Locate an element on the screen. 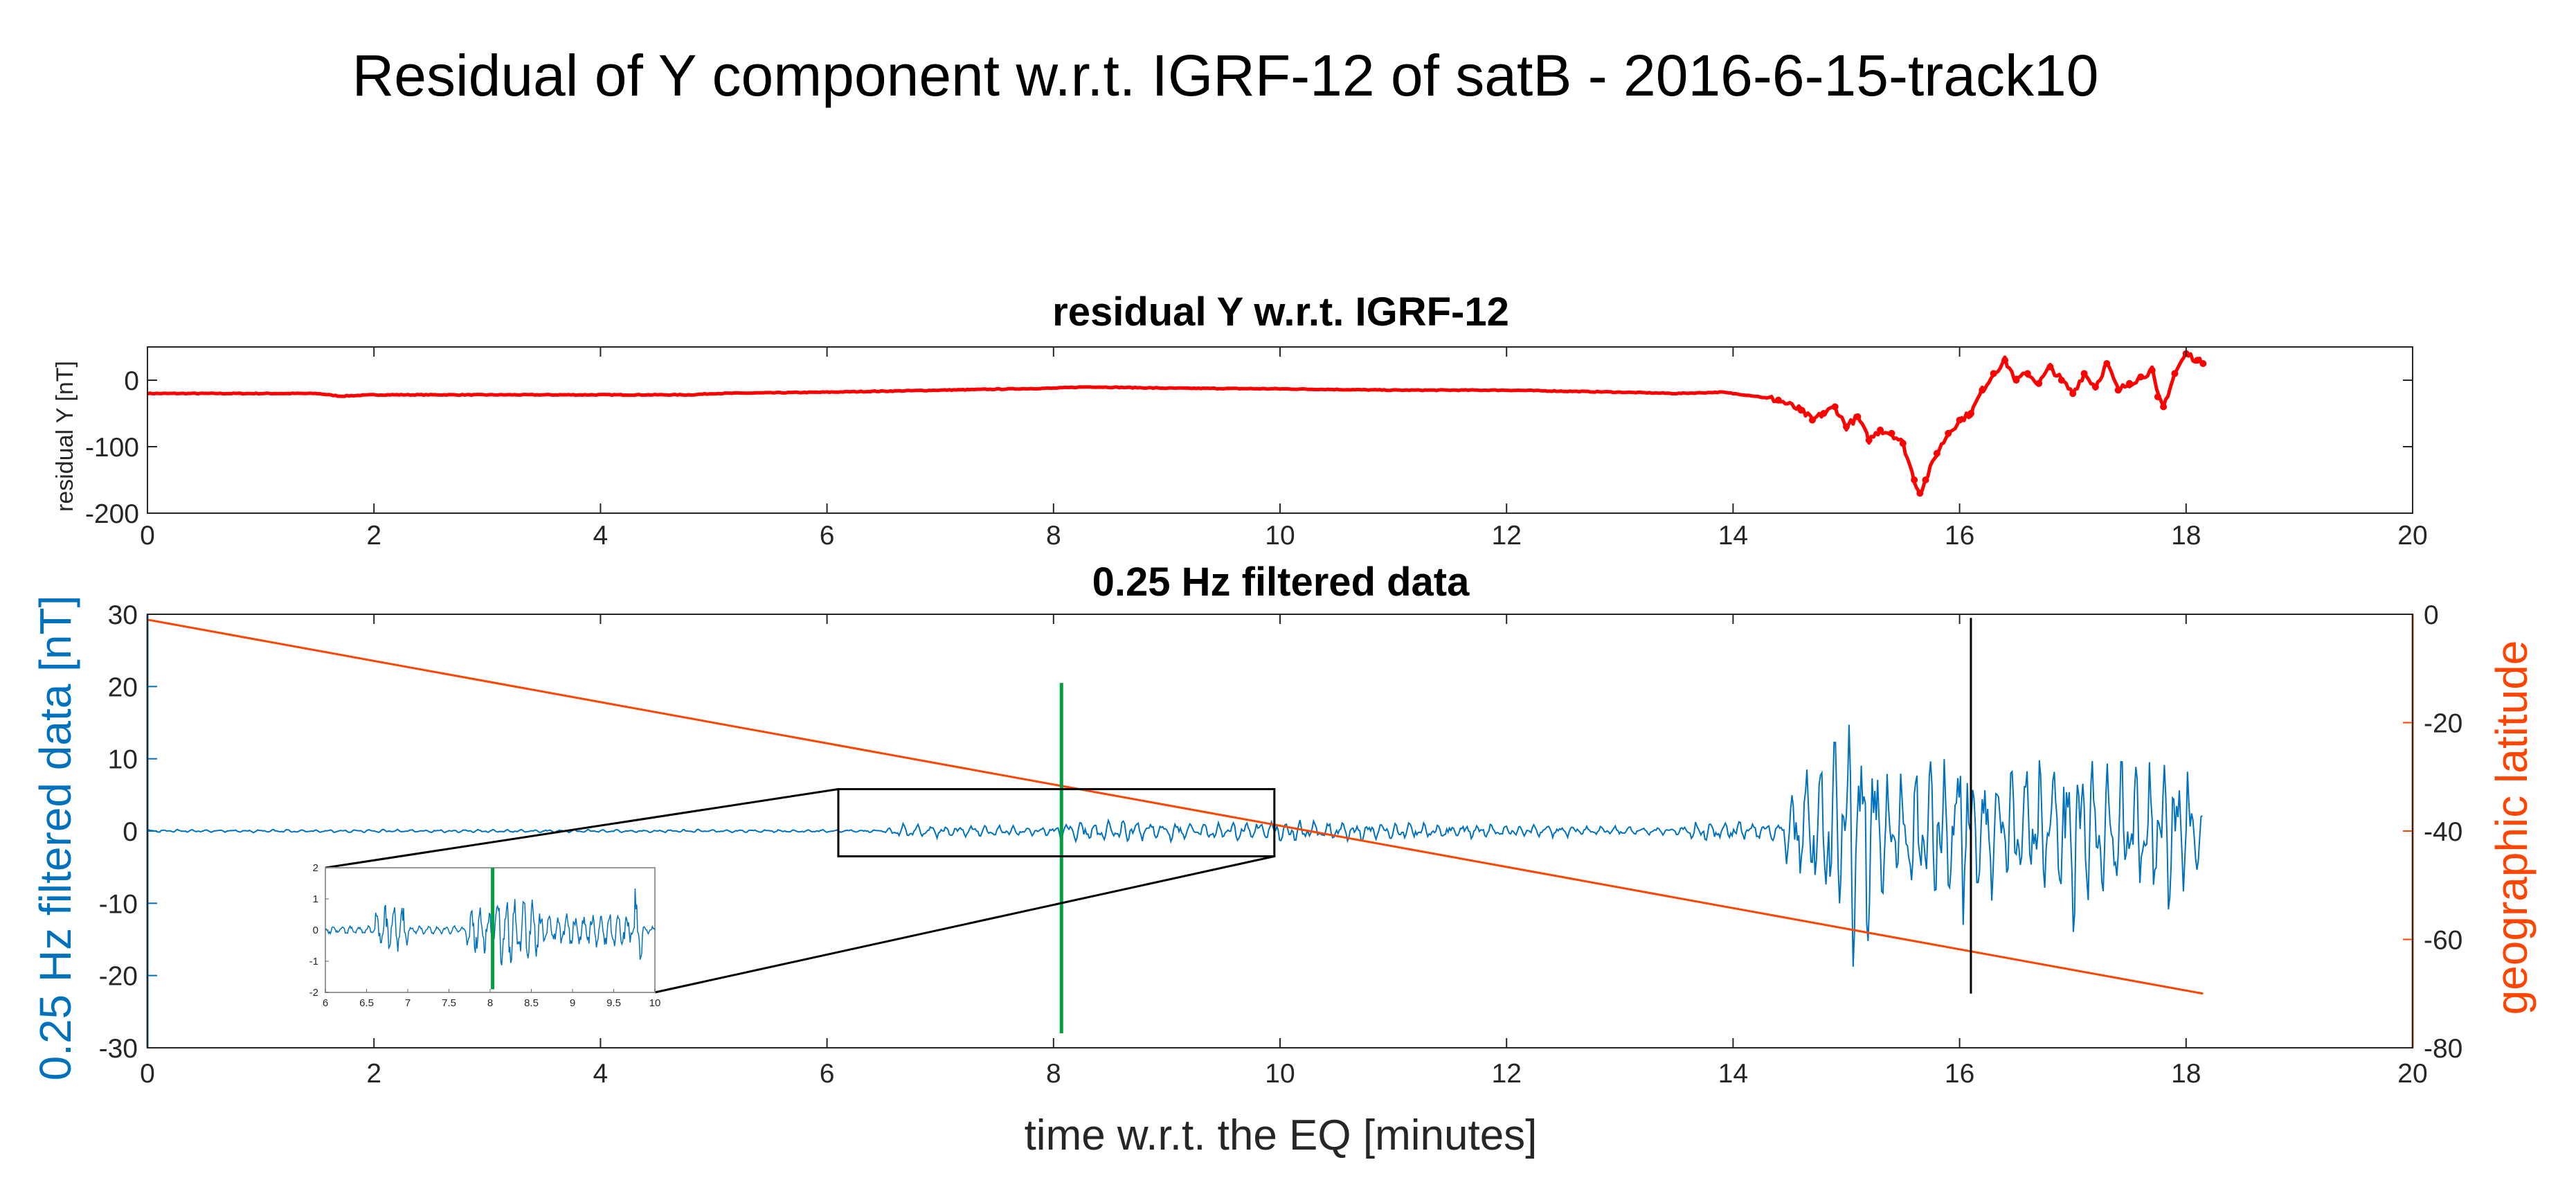  bottom-y-left-tick-label: -20 is located at coordinates (118, 977).